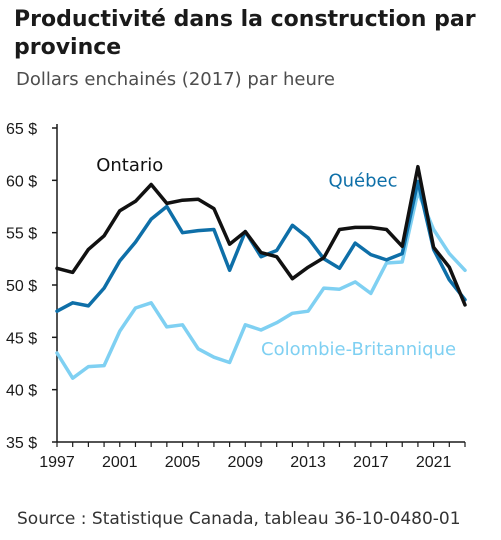 The height and width of the screenshot is (540, 501). I want to click on x-tick-label: 2017, so click(371, 462).